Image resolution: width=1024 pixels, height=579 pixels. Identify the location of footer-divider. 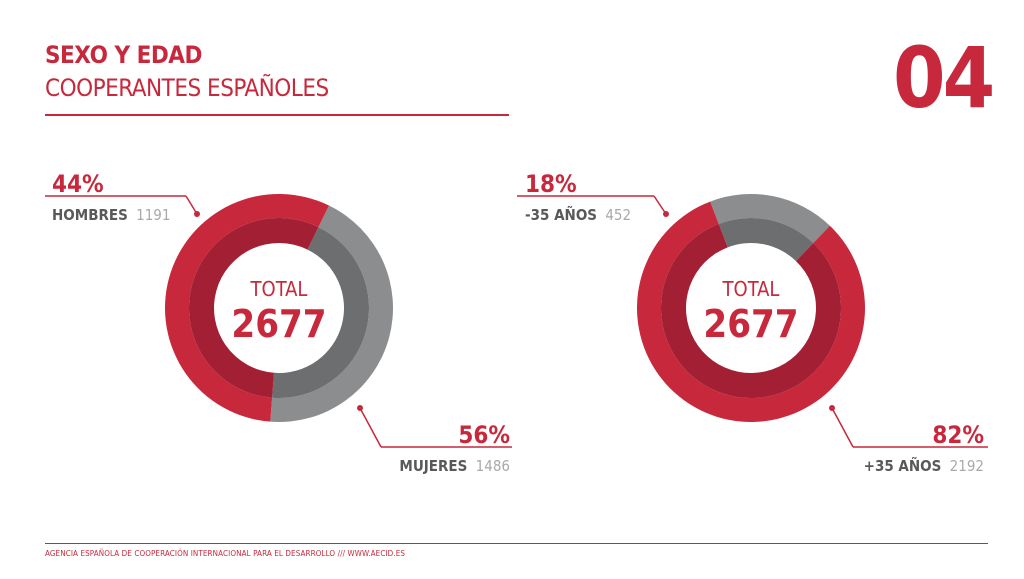
(516, 543).